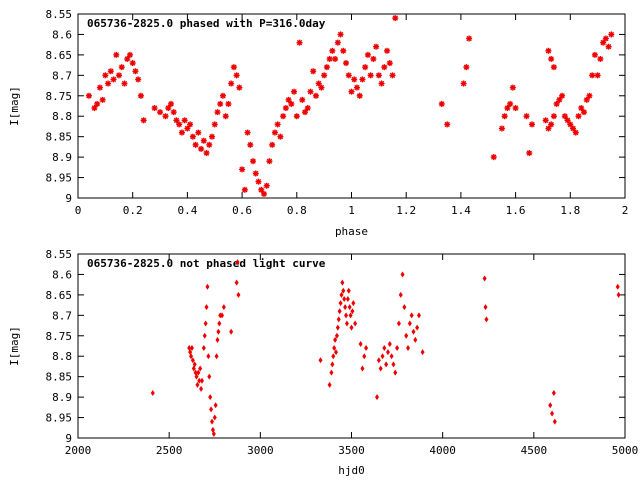  Describe the element at coordinates (133, 210) in the screenshot. I see `x-tick-label: 0.2` at that location.